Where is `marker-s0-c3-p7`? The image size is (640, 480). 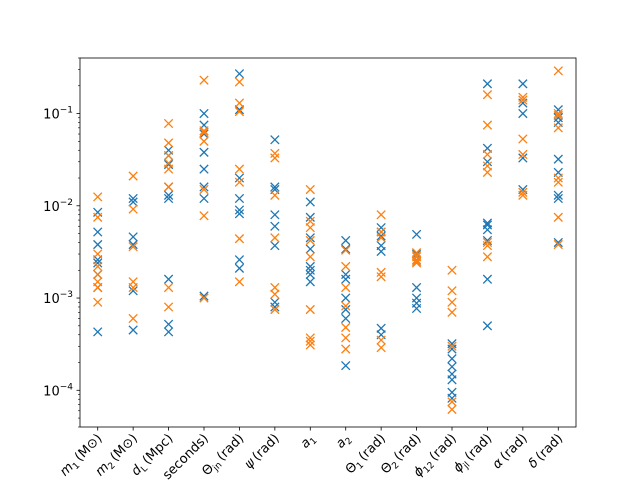
marker-s0-c3-p7 is located at coordinates (204, 113).